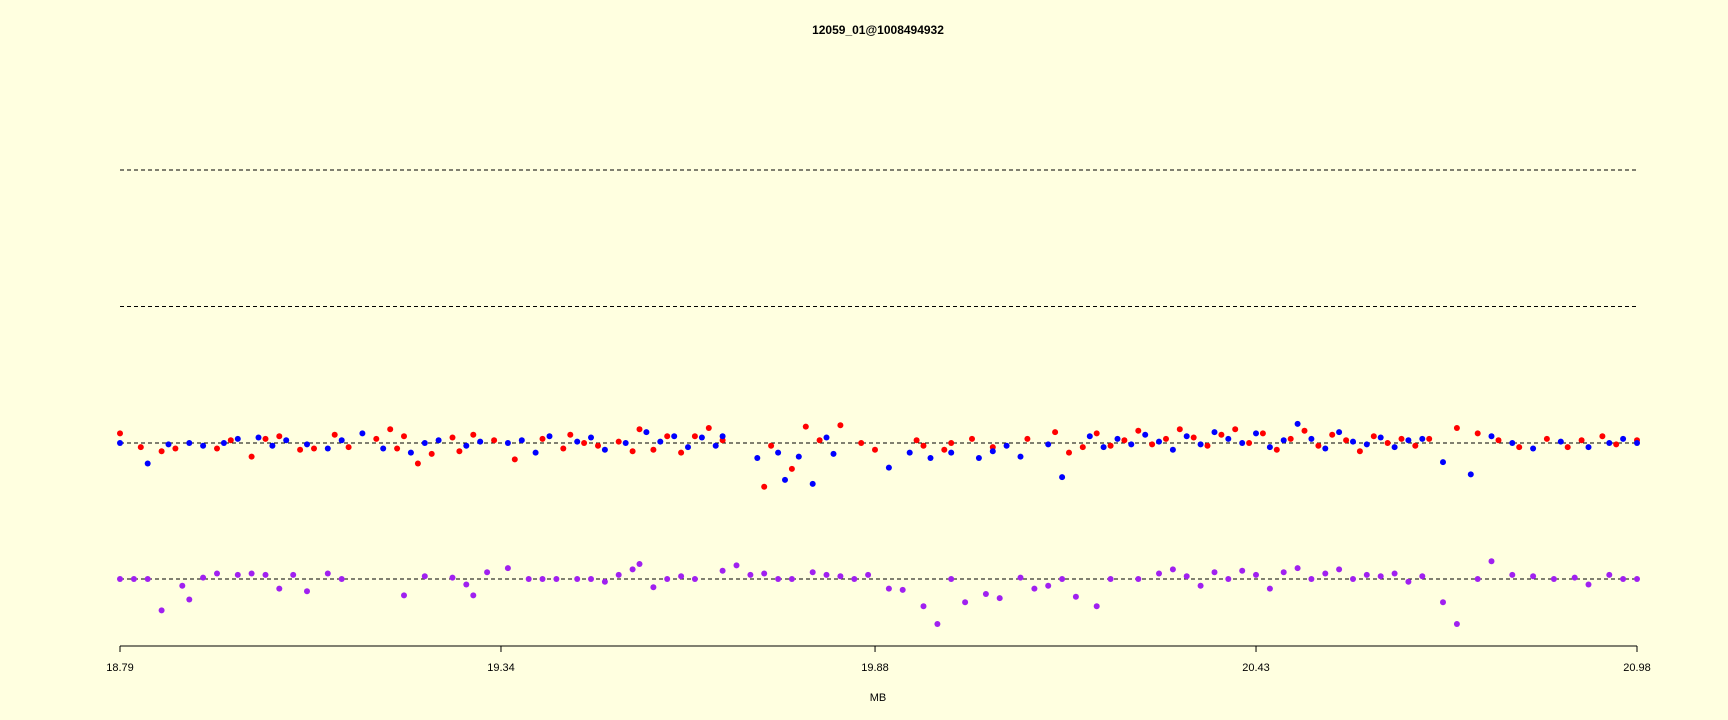 Image resolution: width=1728 pixels, height=720 pixels. Describe the element at coordinates (1256, 668) in the screenshot. I see `x-tick-label-3: 20.43` at that location.